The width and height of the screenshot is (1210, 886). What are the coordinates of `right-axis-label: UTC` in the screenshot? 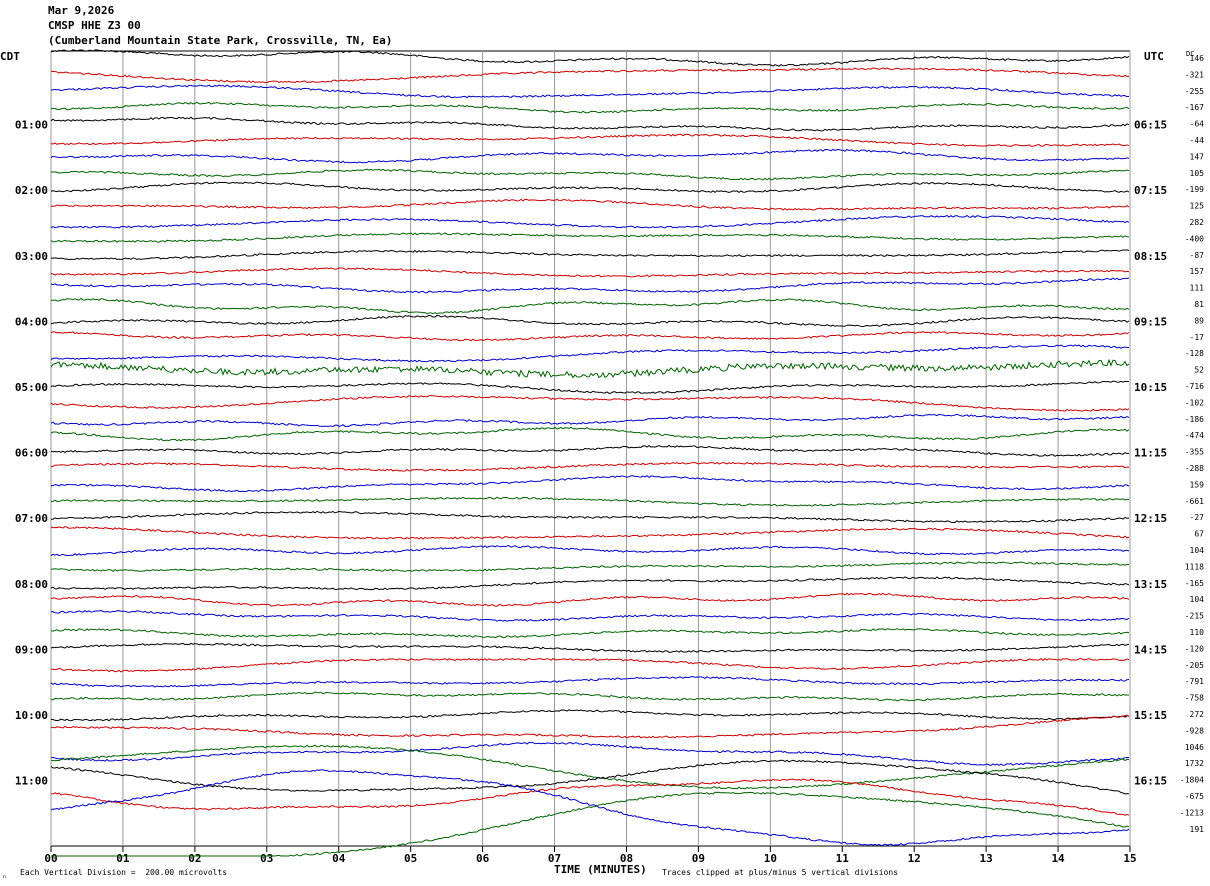 It's located at (1154, 56).